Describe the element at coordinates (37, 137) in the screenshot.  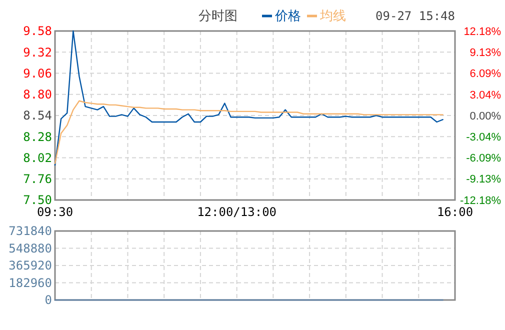
I see `y-tick-label: 8.28` at that location.